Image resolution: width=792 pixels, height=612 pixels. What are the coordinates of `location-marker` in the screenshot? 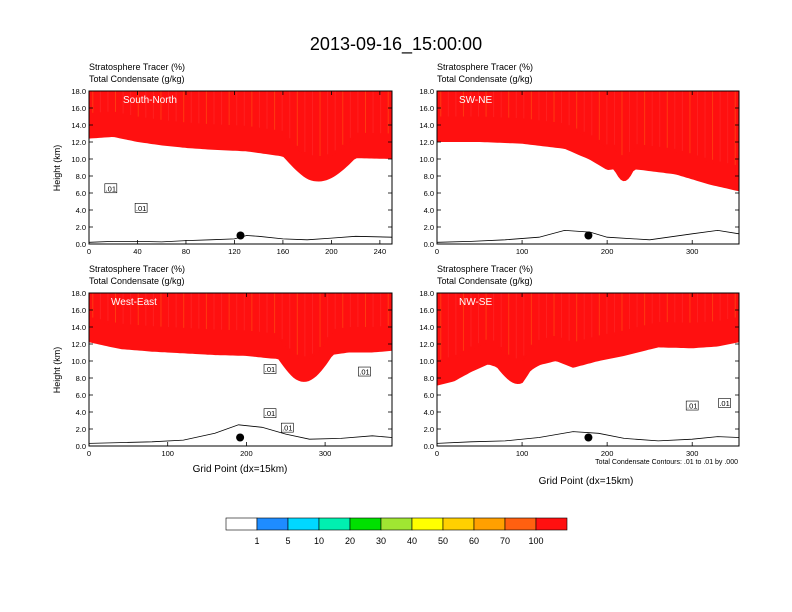 It's located at (588, 437).